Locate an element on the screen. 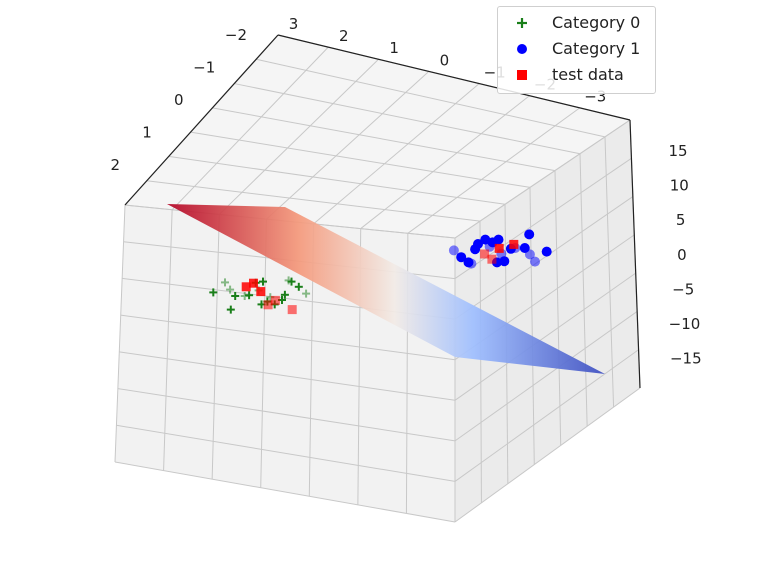  x-tick-label: 3 is located at coordinates (294, 24).